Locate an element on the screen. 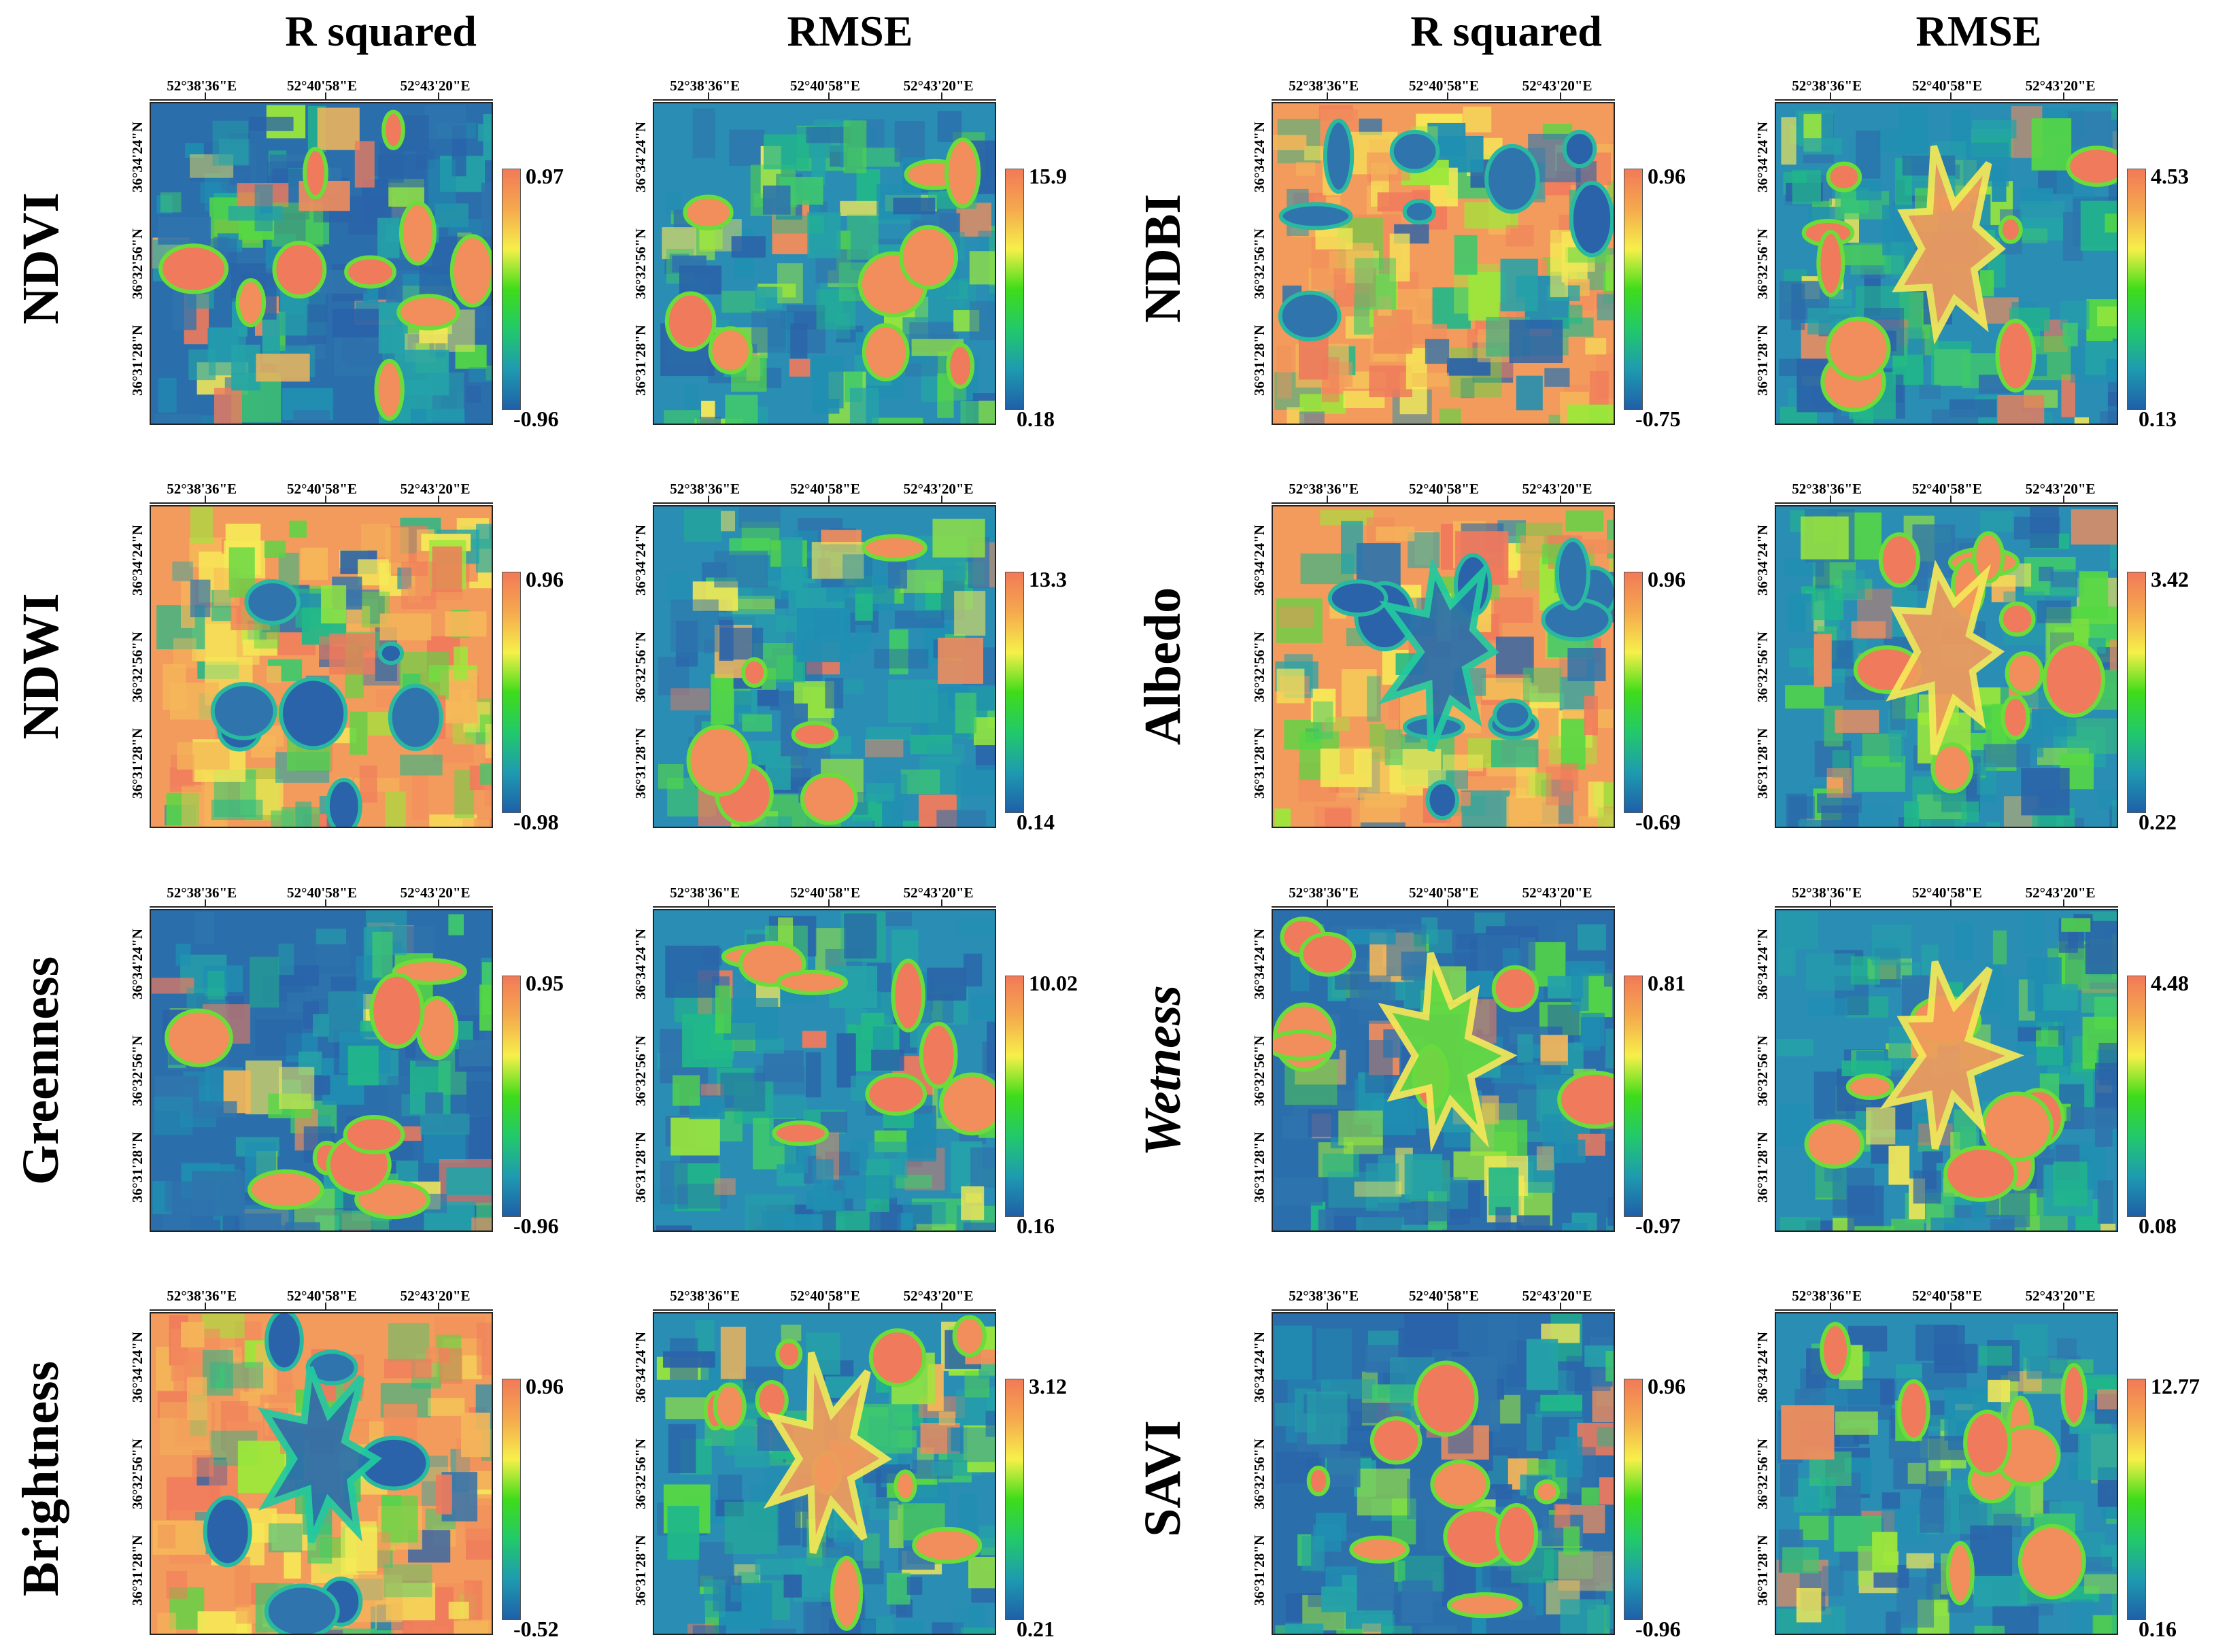  header-rmse-left: RMSE is located at coordinates (850, 31).